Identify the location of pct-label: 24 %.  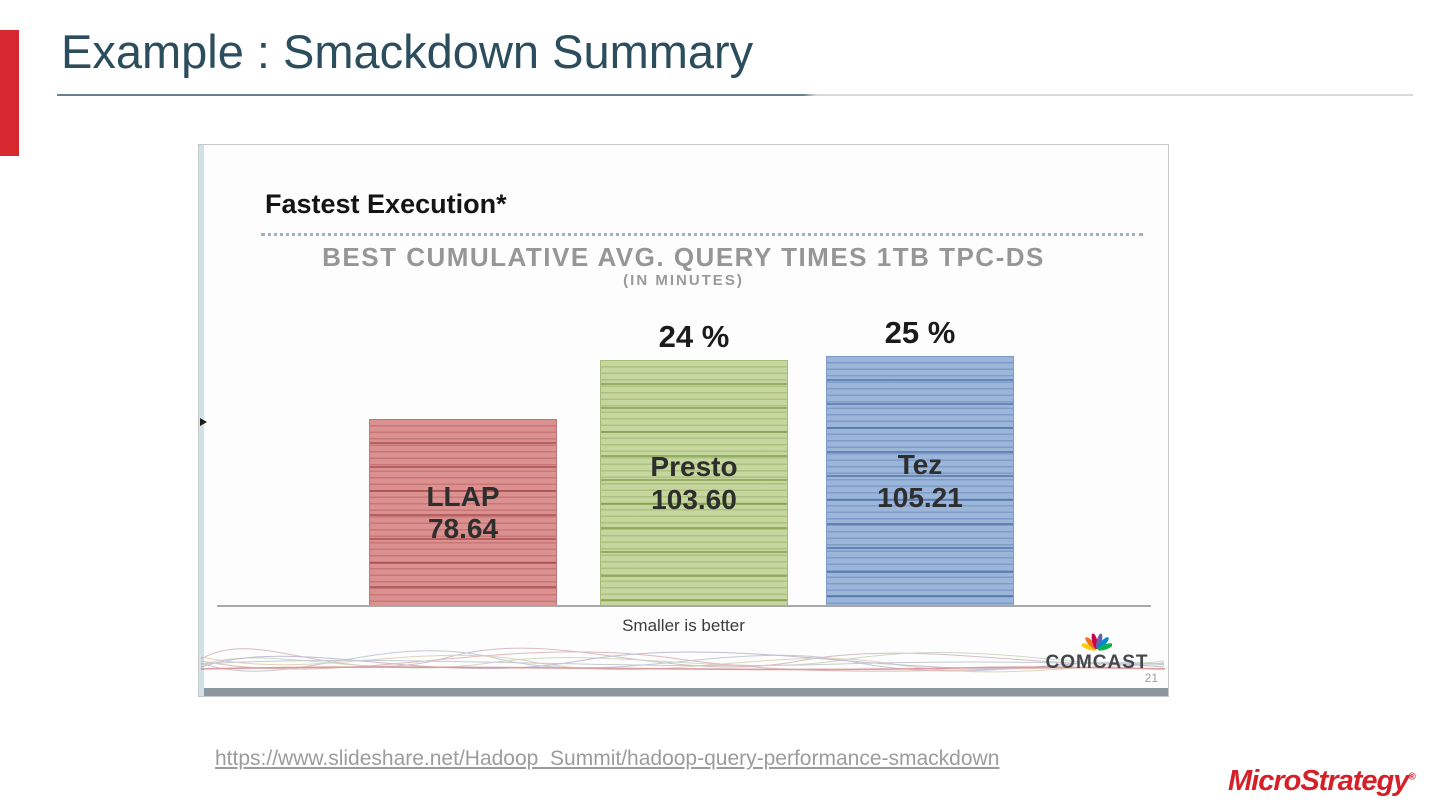
(694, 336).